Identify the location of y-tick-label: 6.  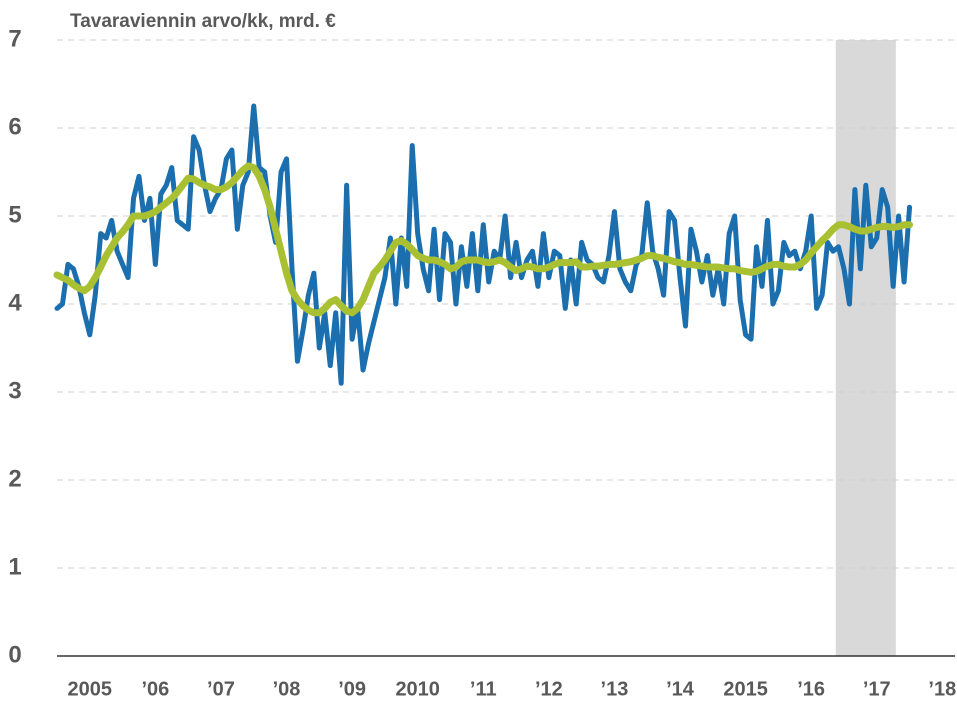
(14, 126).